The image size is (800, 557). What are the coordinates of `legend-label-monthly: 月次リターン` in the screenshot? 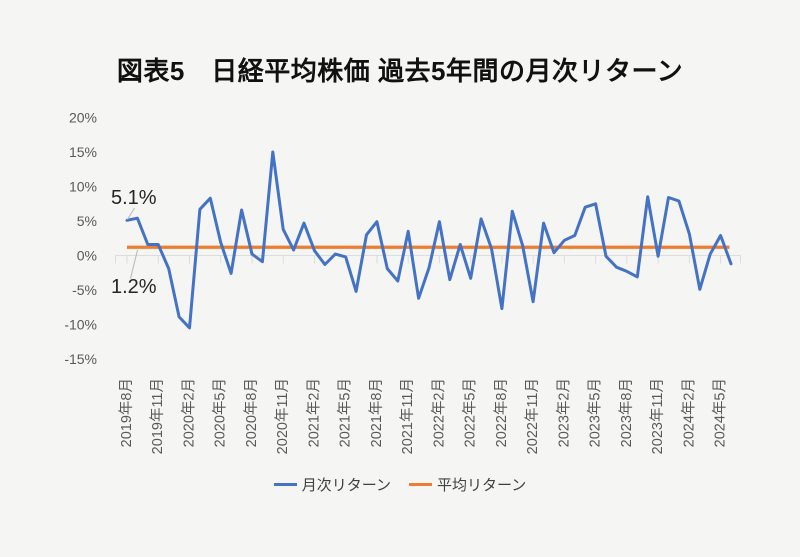 It's located at (346, 485).